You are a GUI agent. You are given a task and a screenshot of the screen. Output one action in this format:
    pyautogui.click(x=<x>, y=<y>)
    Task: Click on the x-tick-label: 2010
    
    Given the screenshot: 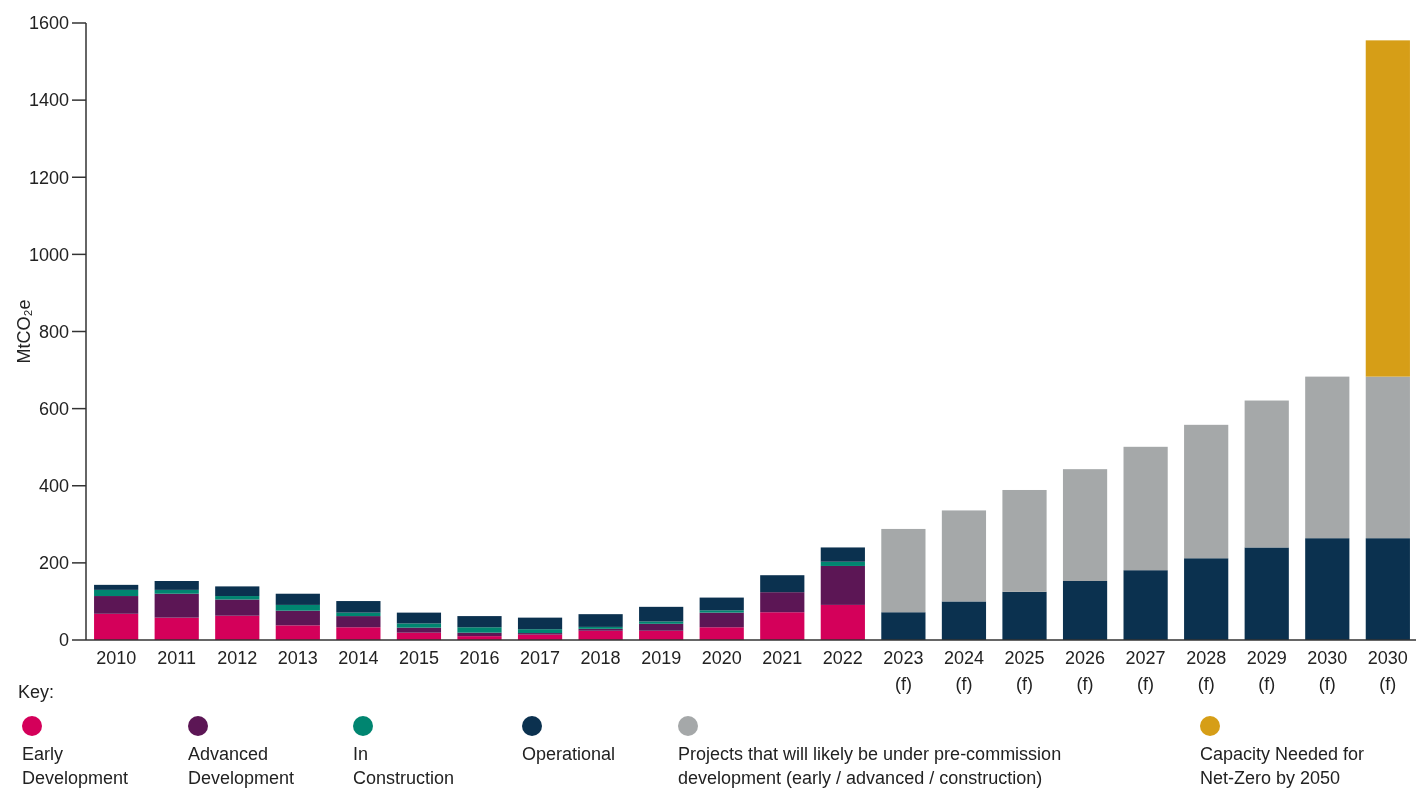 What is the action you would take?
    pyautogui.click(x=116, y=658)
    